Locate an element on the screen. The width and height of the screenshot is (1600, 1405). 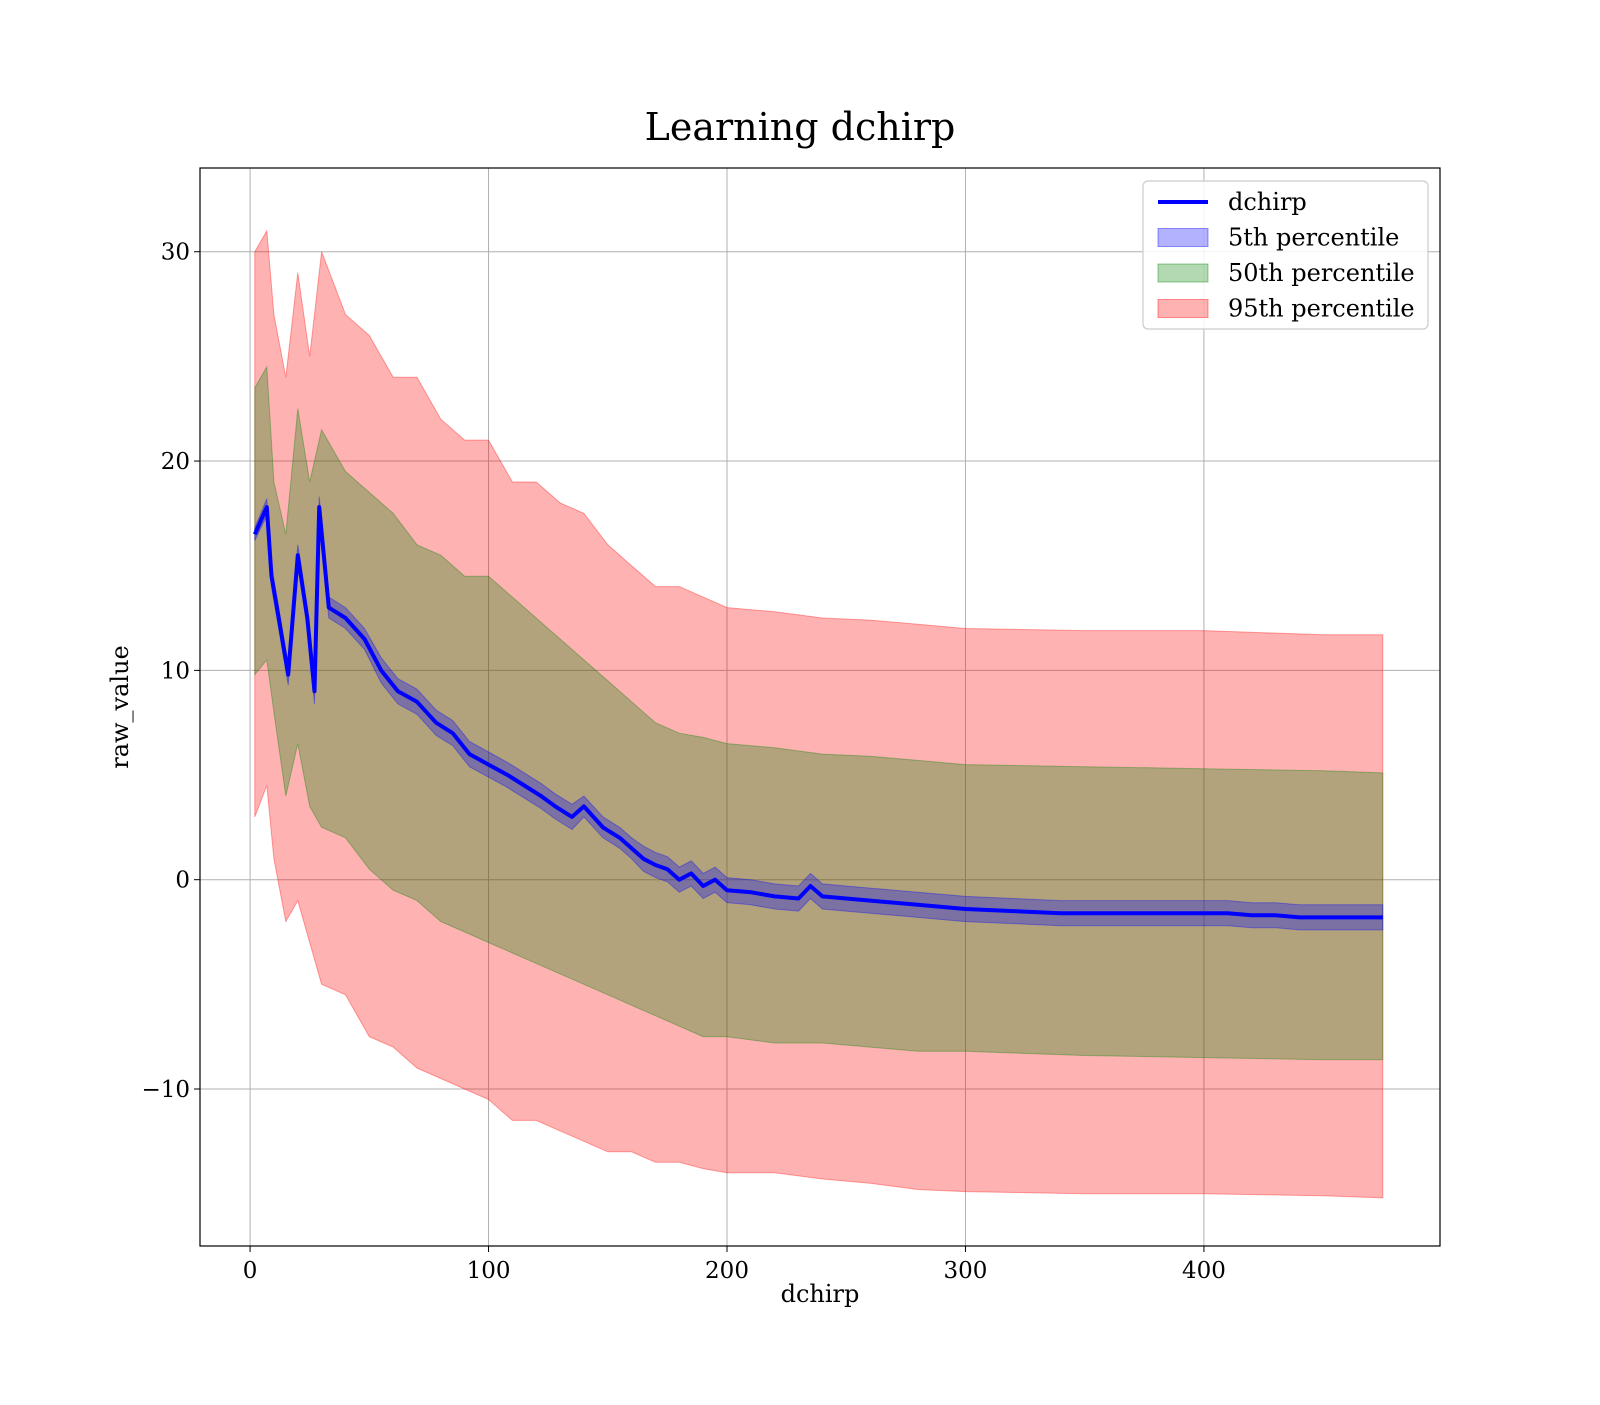
x-tick-label: 100 is located at coordinates (489, 1271).